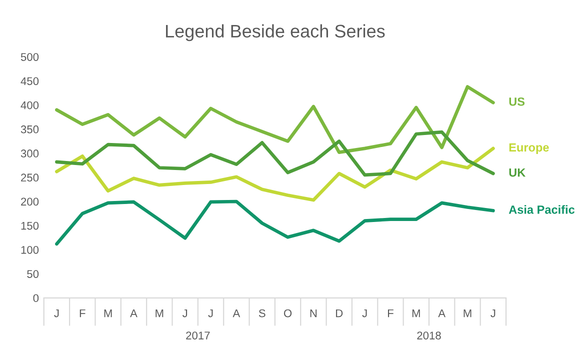 The width and height of the screenshot is (585, 362). I want to click on series-label: UK, so click(517, 172).